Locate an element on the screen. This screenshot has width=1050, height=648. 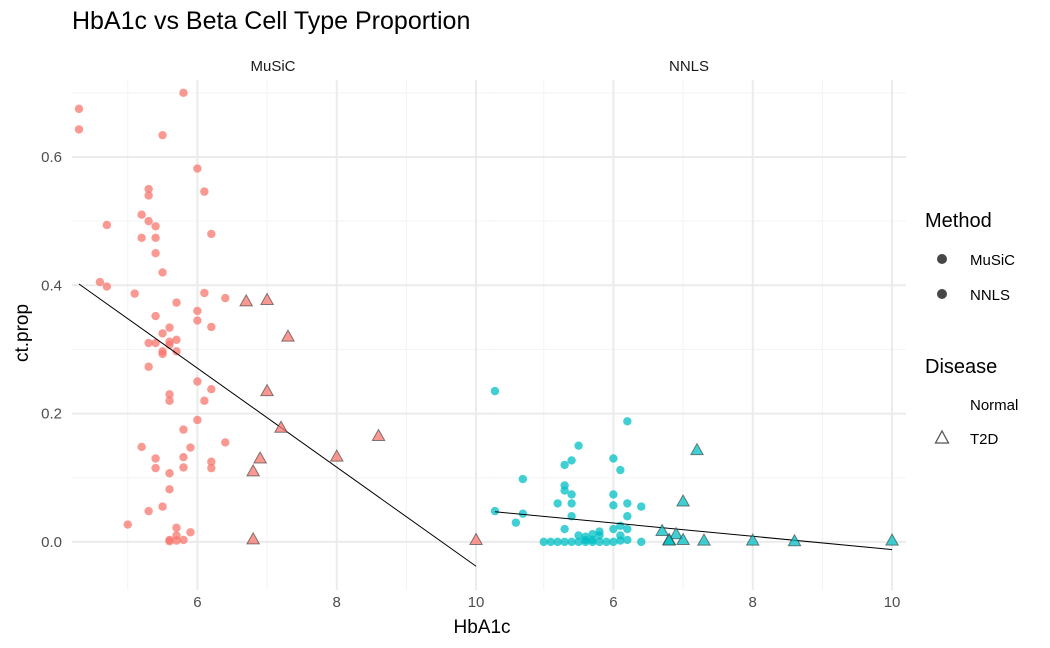
legend-title-disease: Disease is located at coordinates (961, 367).